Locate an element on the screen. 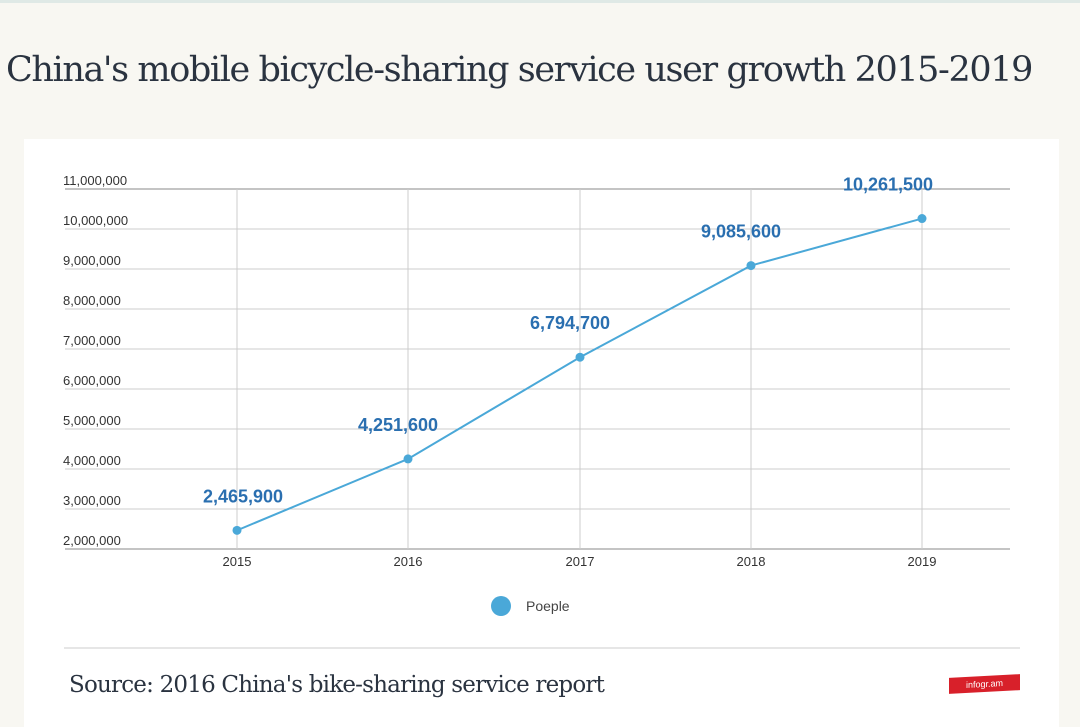 This screenshot has height=727, width=1080. legend-label: Poeple is located at coordinates (548, 606).